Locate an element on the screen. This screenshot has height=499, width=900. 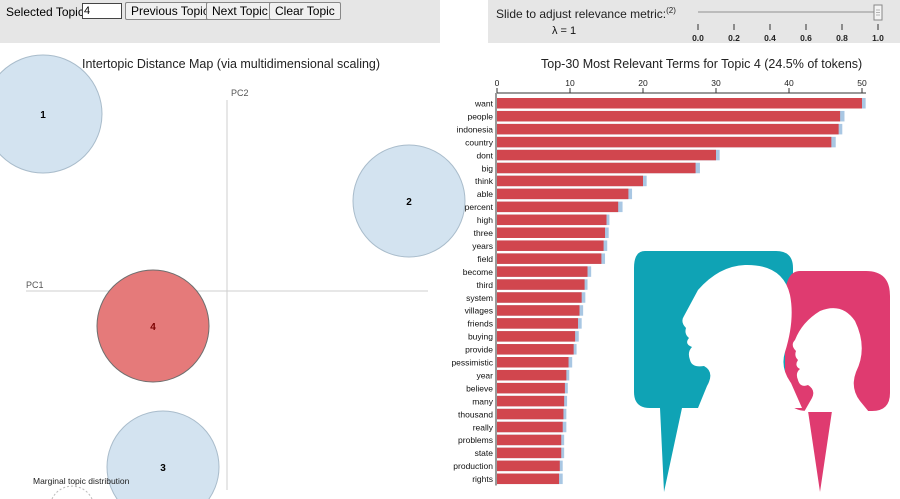
term-label-thousand: thousand is located at coordinates (475, 414).